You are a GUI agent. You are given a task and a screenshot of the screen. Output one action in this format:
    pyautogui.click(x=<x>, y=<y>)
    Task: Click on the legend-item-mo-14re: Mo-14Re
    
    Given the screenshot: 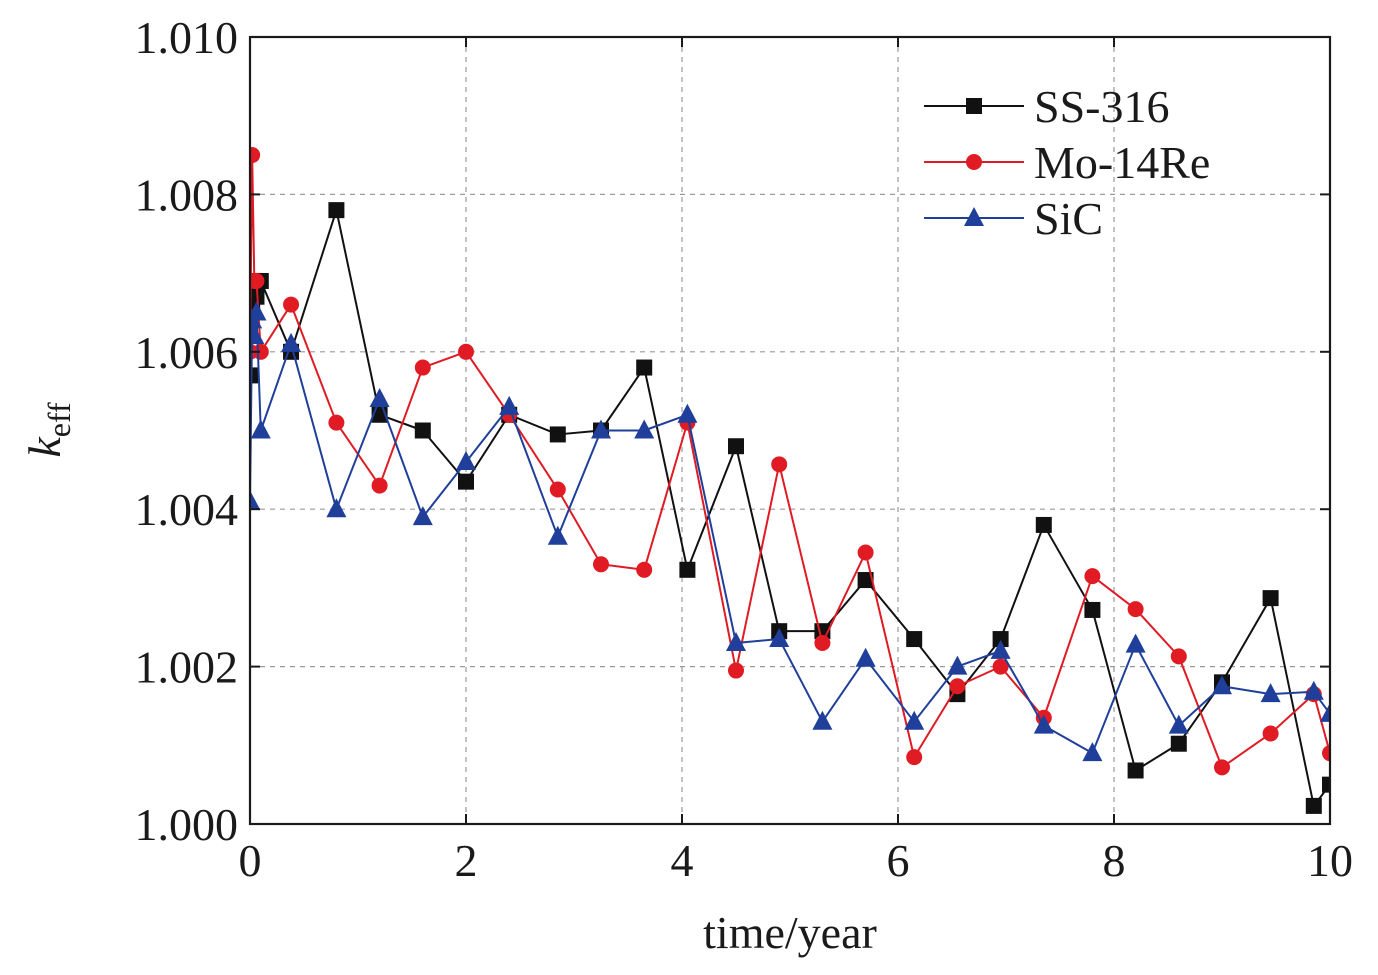 What is the action you would take?
    pyautogui.click(x=1067, y=162)
    